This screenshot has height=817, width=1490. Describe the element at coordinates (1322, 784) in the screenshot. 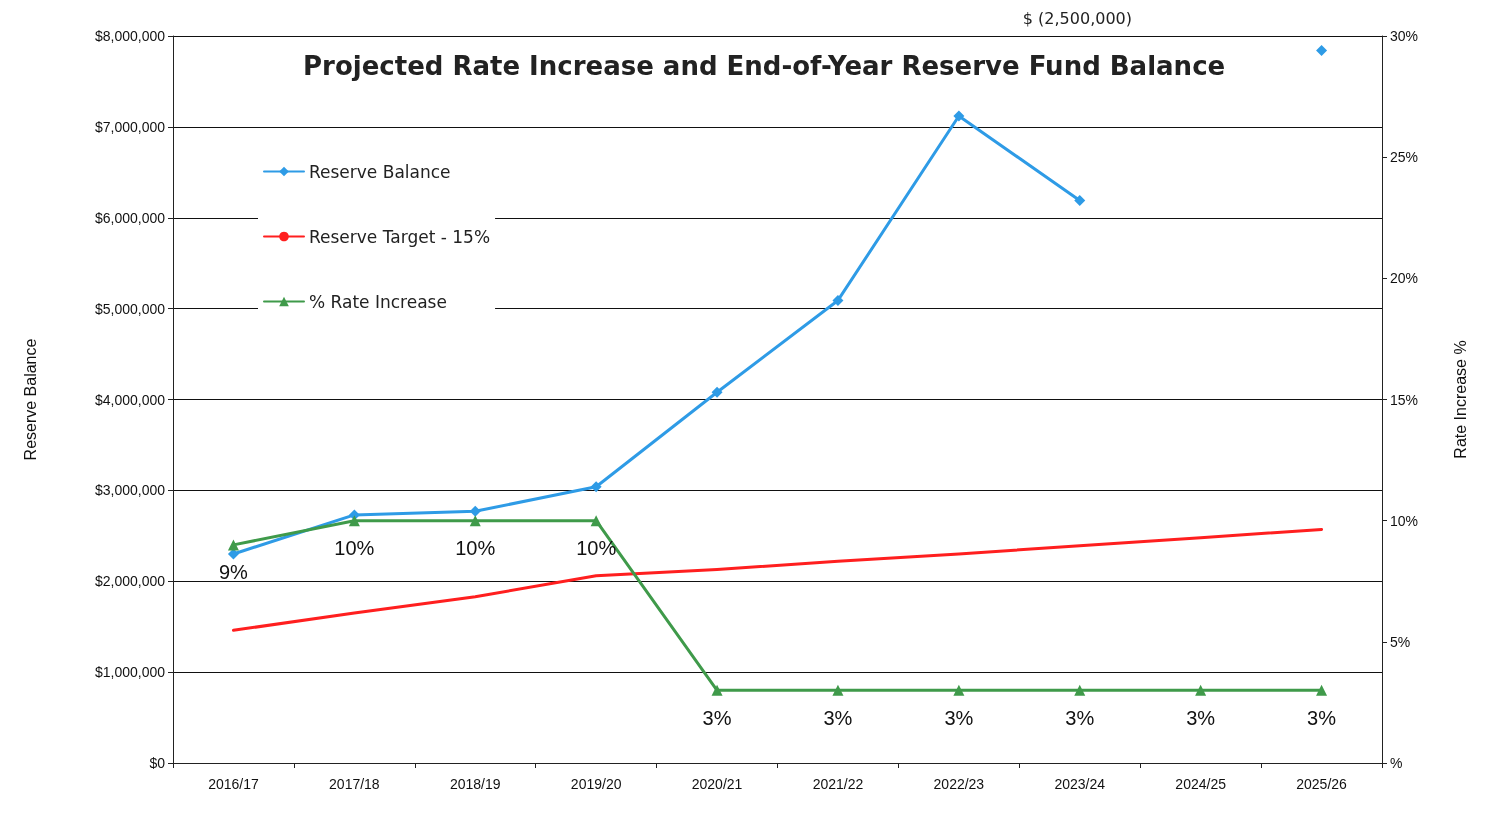

I see `x-tick-label: 2025/26` at that location.